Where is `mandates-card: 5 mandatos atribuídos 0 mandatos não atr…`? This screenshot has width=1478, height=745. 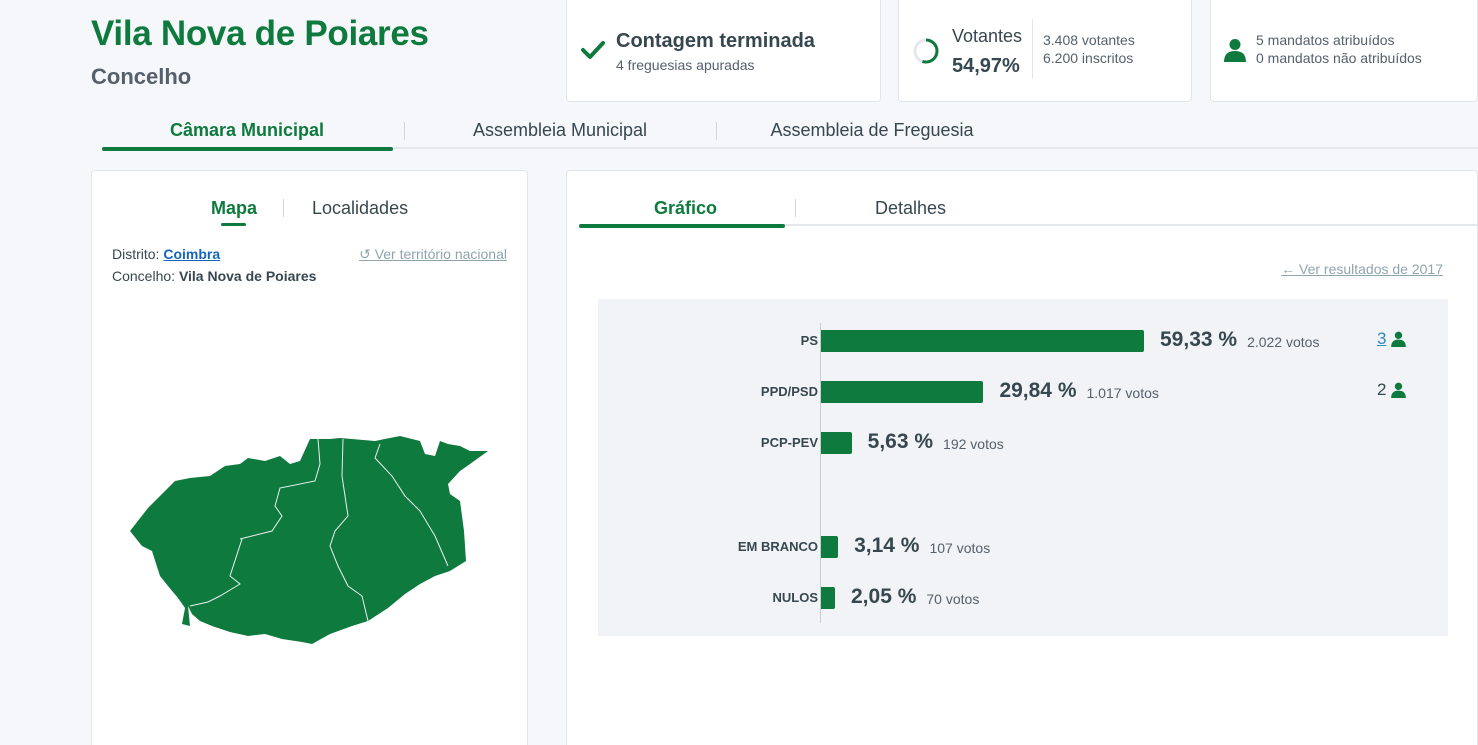 mandates-card: 5 mandatos atribuídos 0 mandatos não atr… is located at coordinates (1344, 51).